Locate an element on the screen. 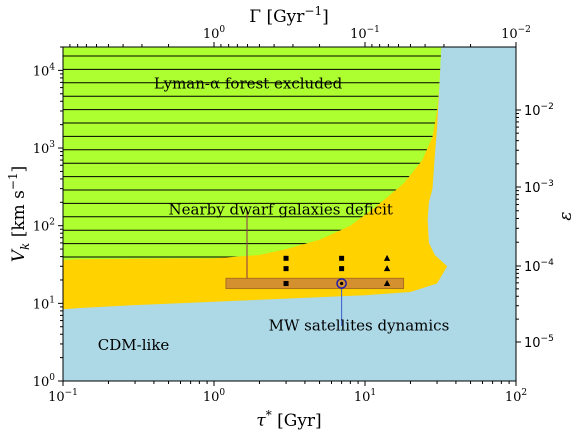 Image resolution: width=581 pixels, height=436 pixels. x-axis-label: τ* [Gyr] is located at coordinates (288, 419).